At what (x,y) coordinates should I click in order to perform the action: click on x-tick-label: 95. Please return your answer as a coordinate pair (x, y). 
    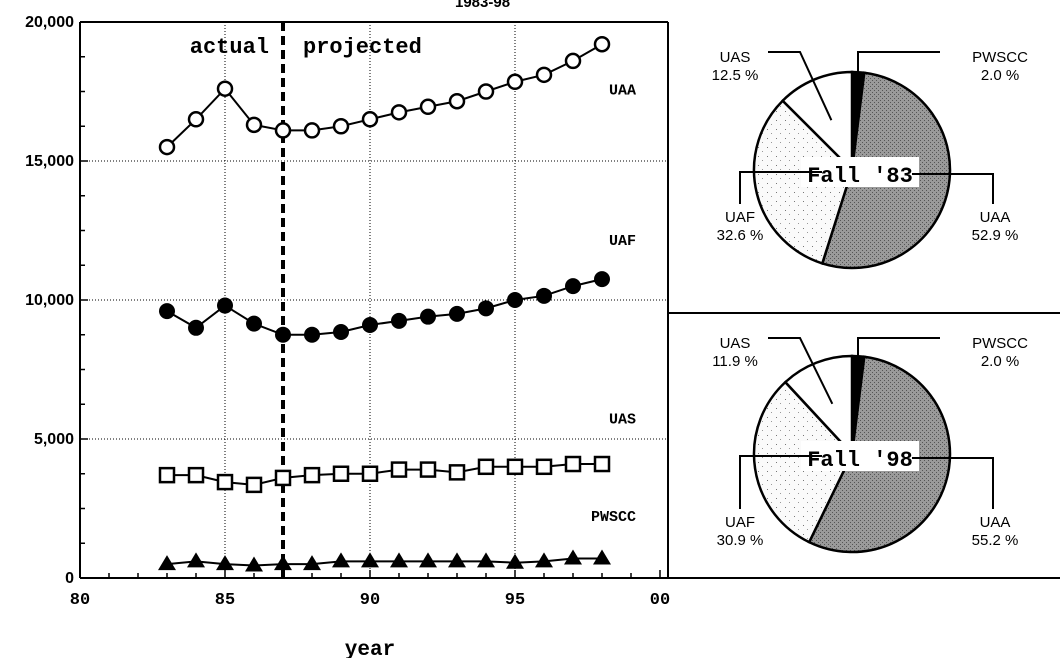
    Looking at the image, I should click on (515, 600).